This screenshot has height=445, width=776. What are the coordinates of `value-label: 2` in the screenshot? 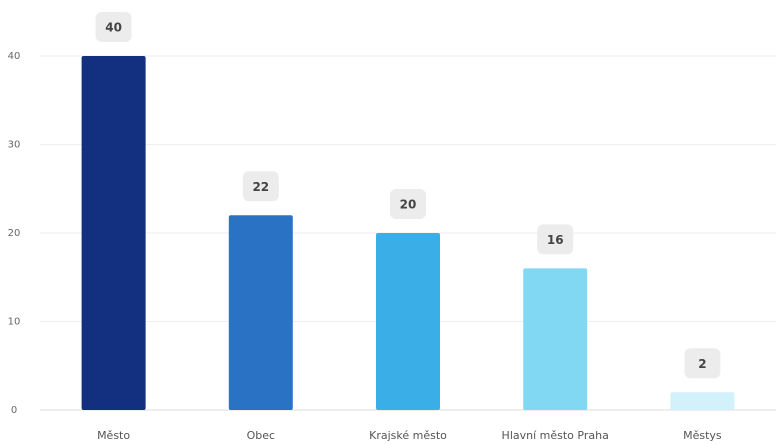 It's located at (702, 364).